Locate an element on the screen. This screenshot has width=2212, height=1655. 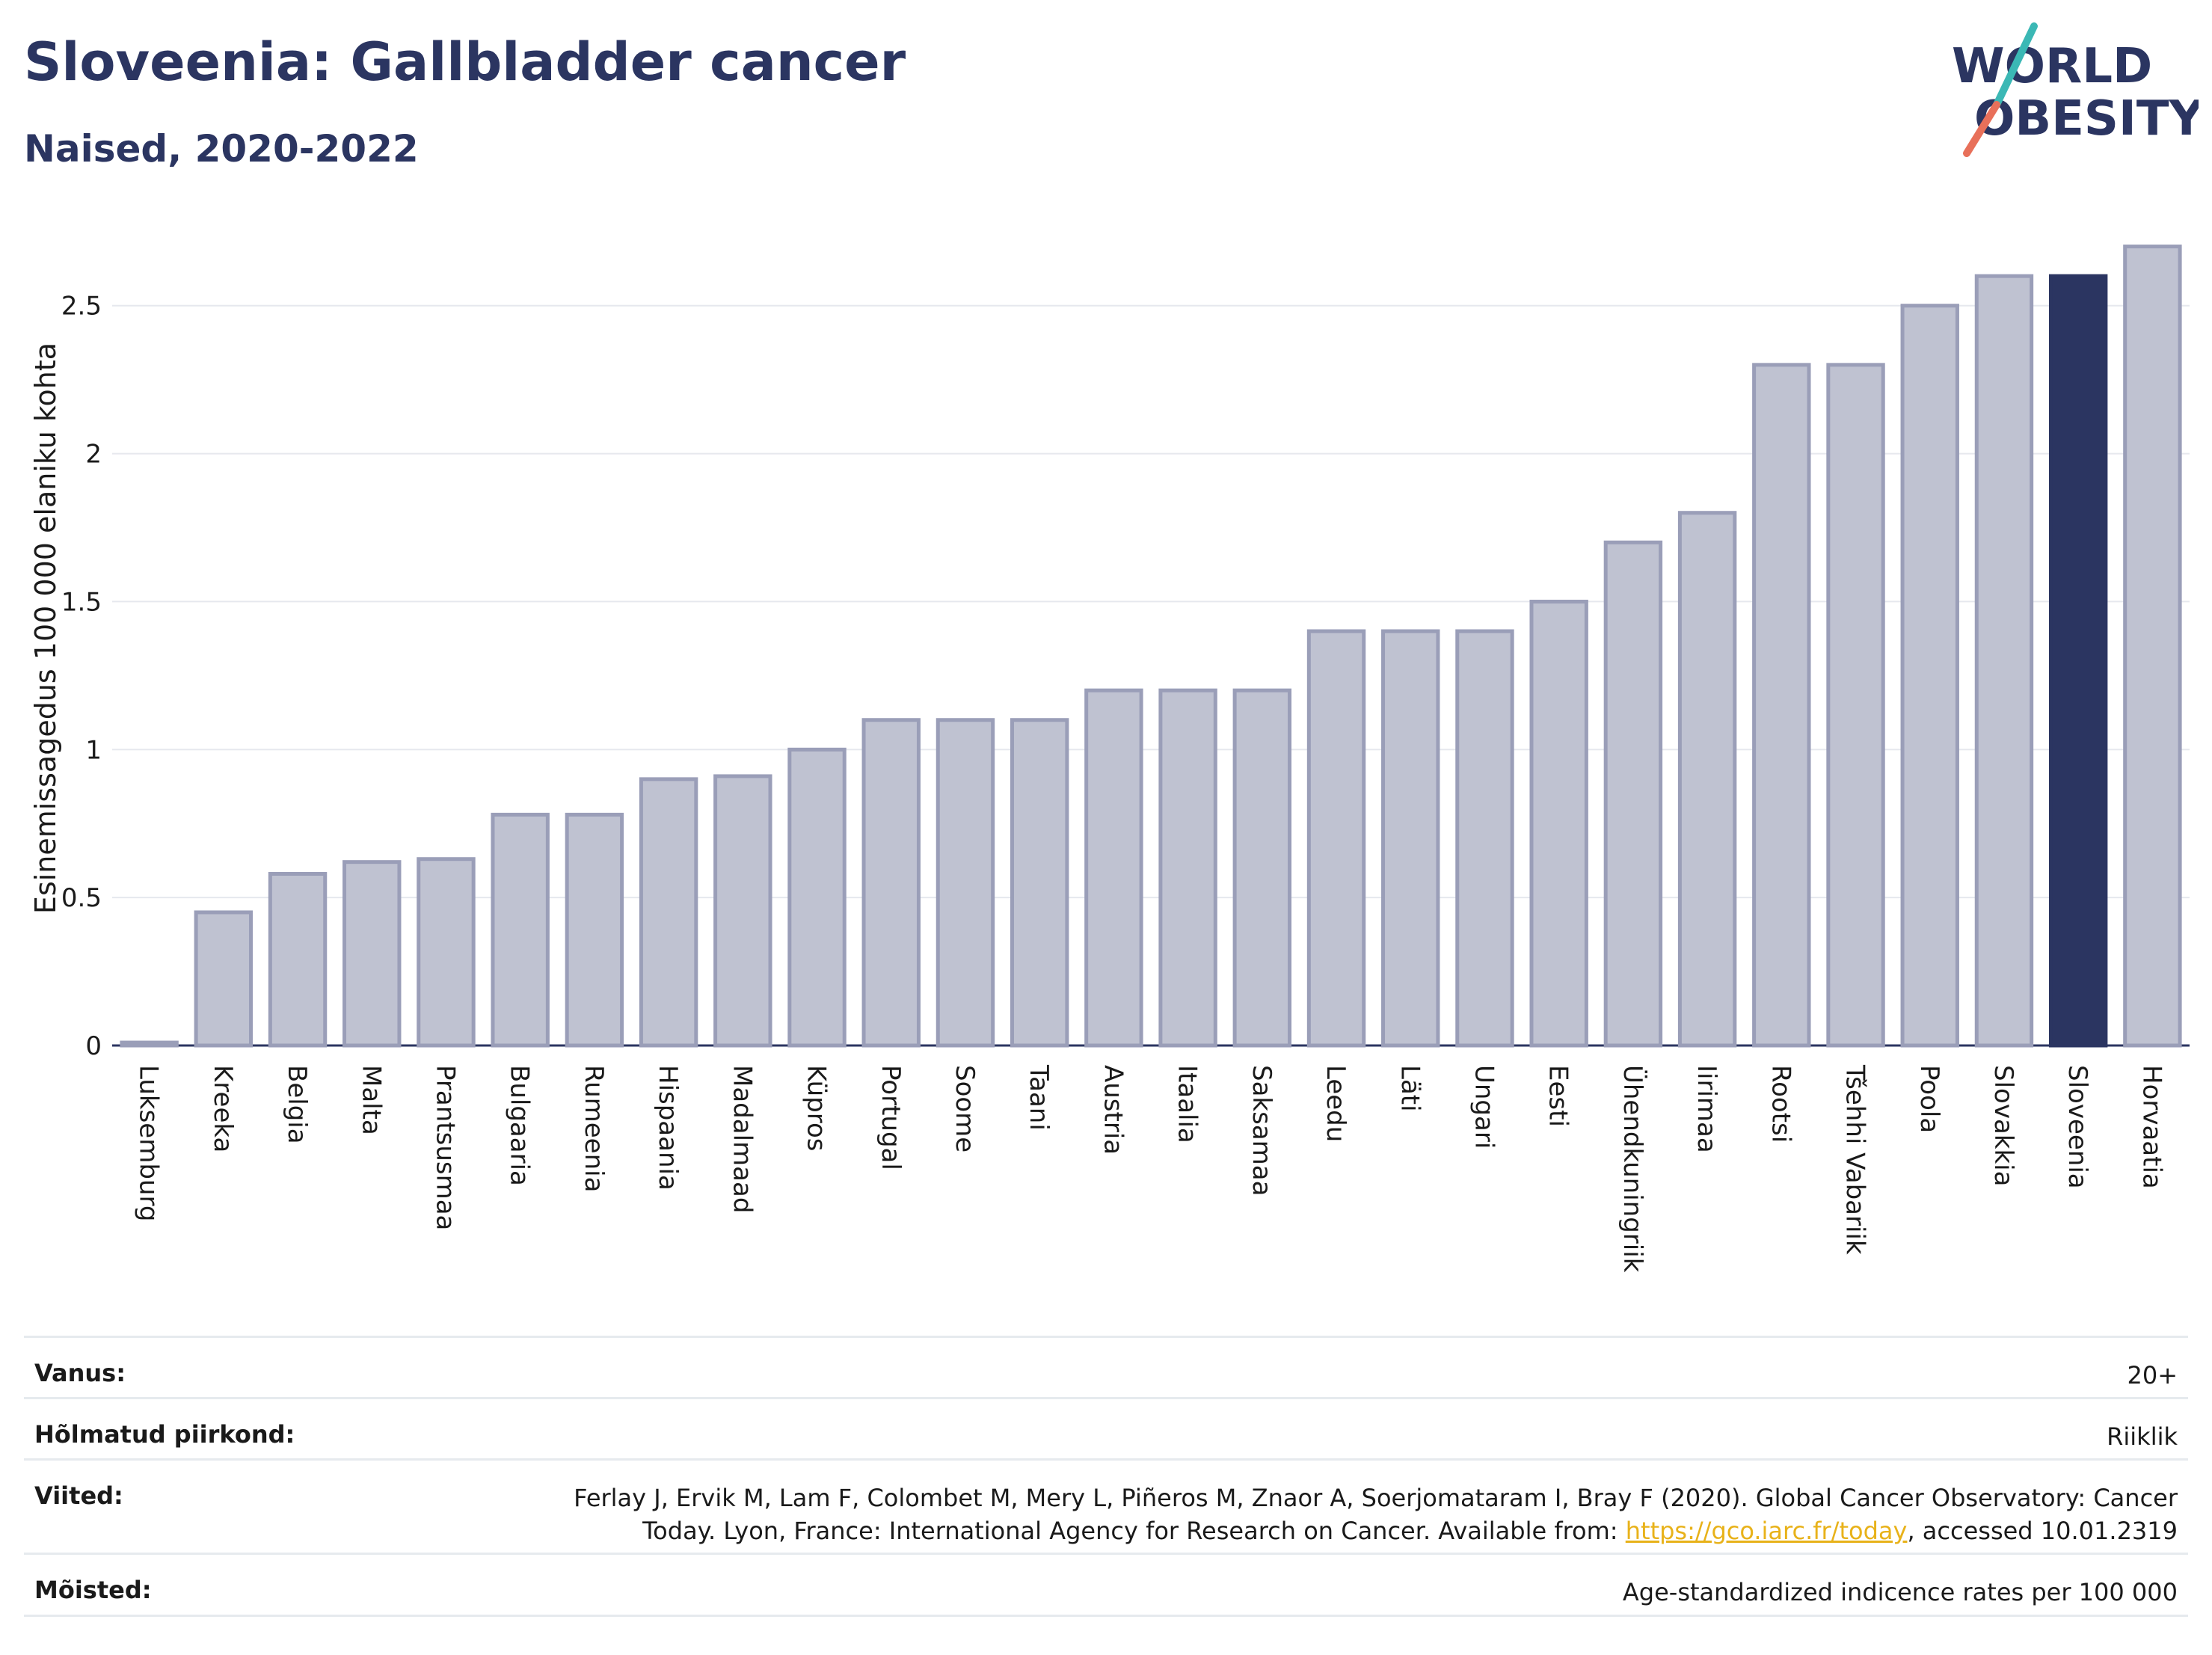
bar-küpros is located at coordinates (817, 897).